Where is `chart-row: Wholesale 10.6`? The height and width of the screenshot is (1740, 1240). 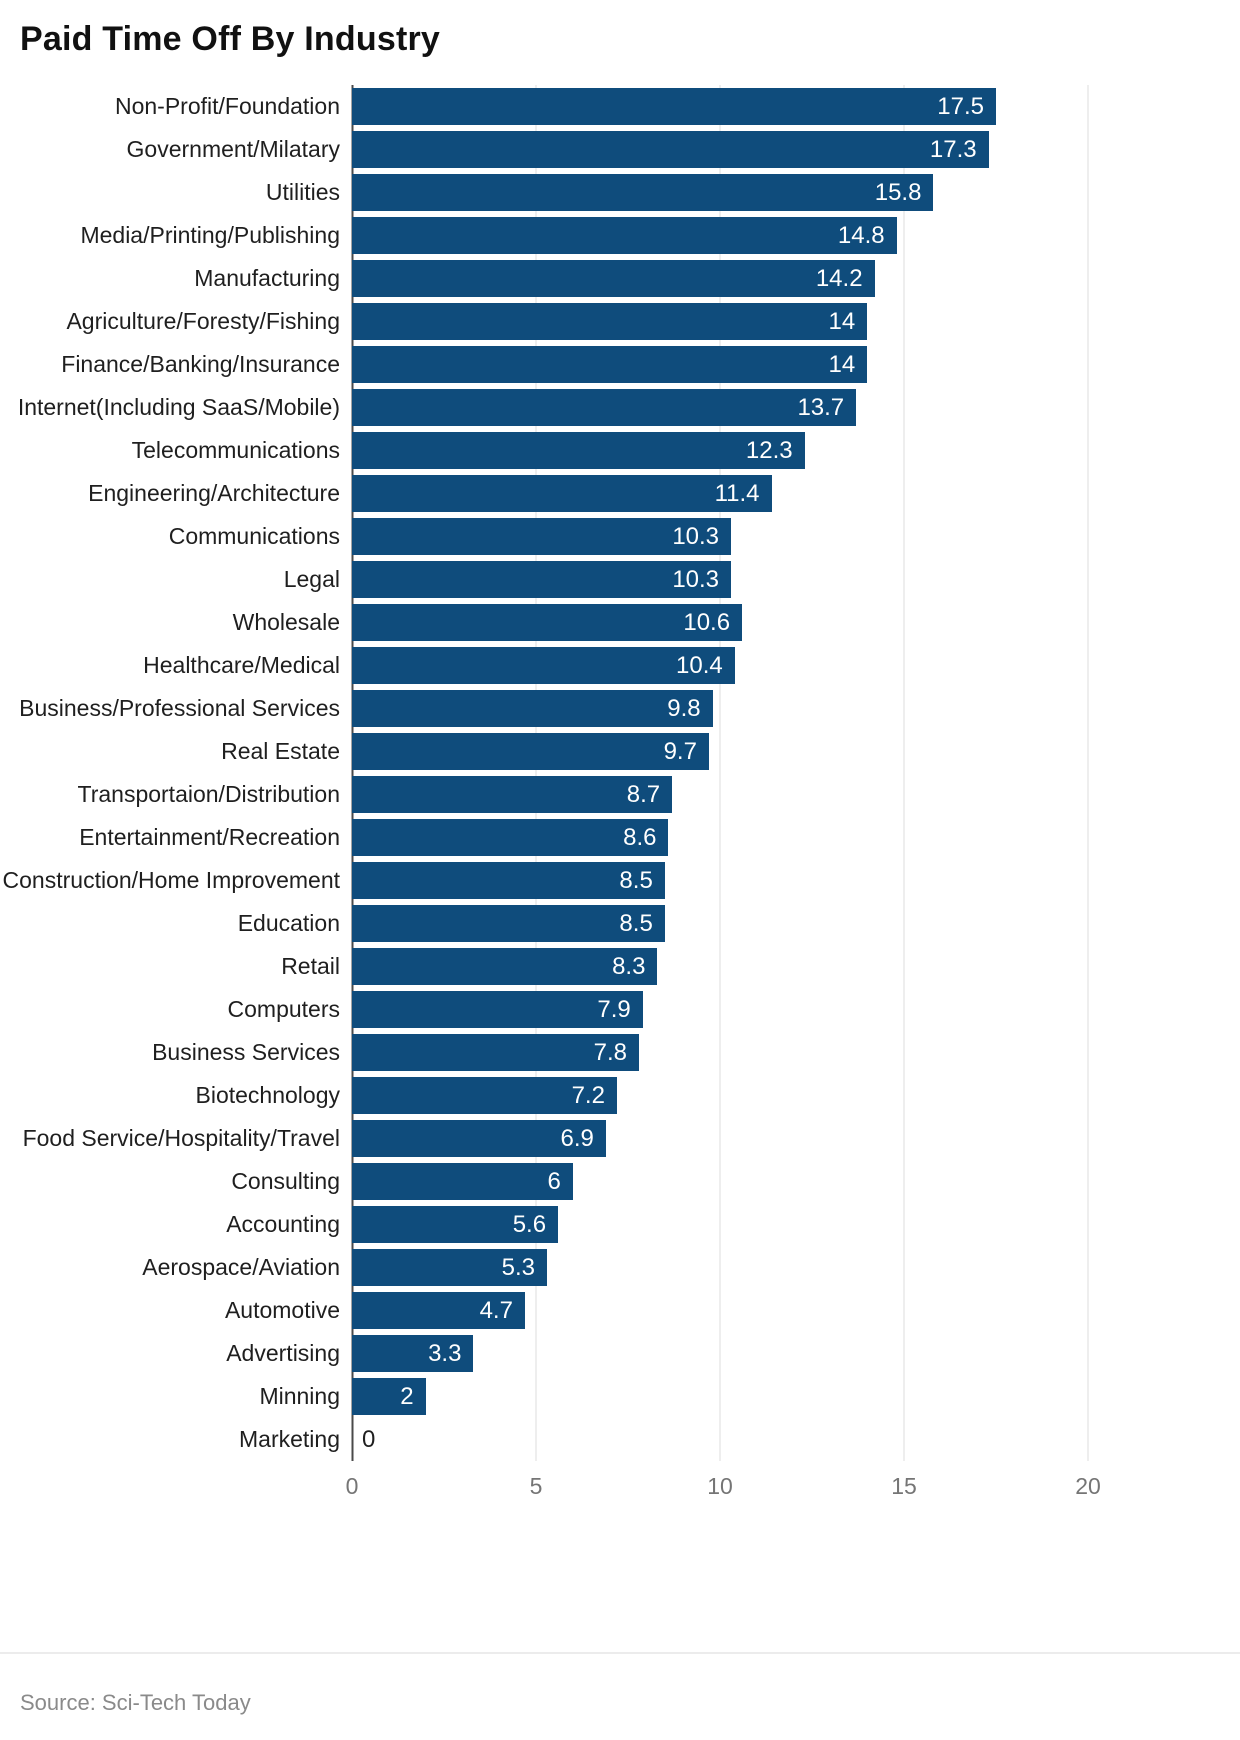 chart-row: Wholesale 10.6 is located at coordinates (620, 622).